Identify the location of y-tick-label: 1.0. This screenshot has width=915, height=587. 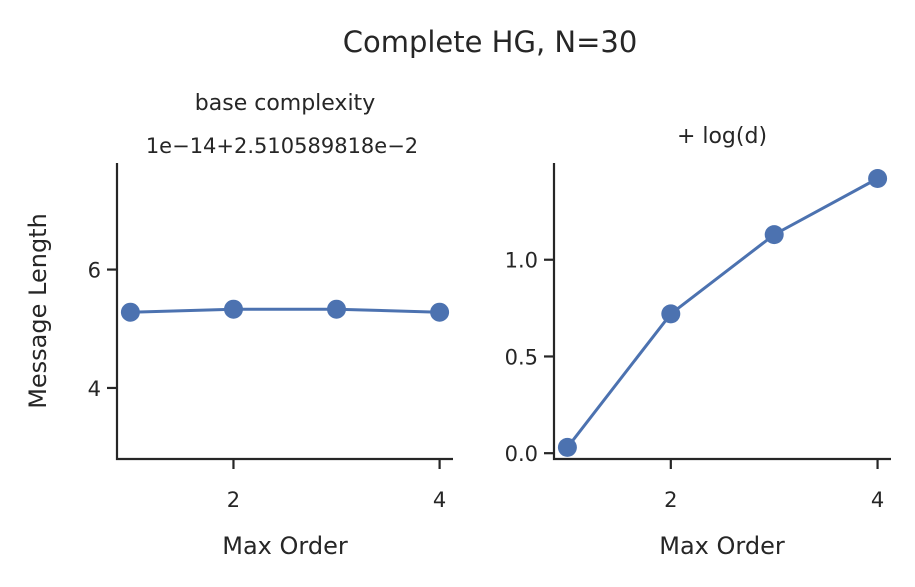
(521, 261).